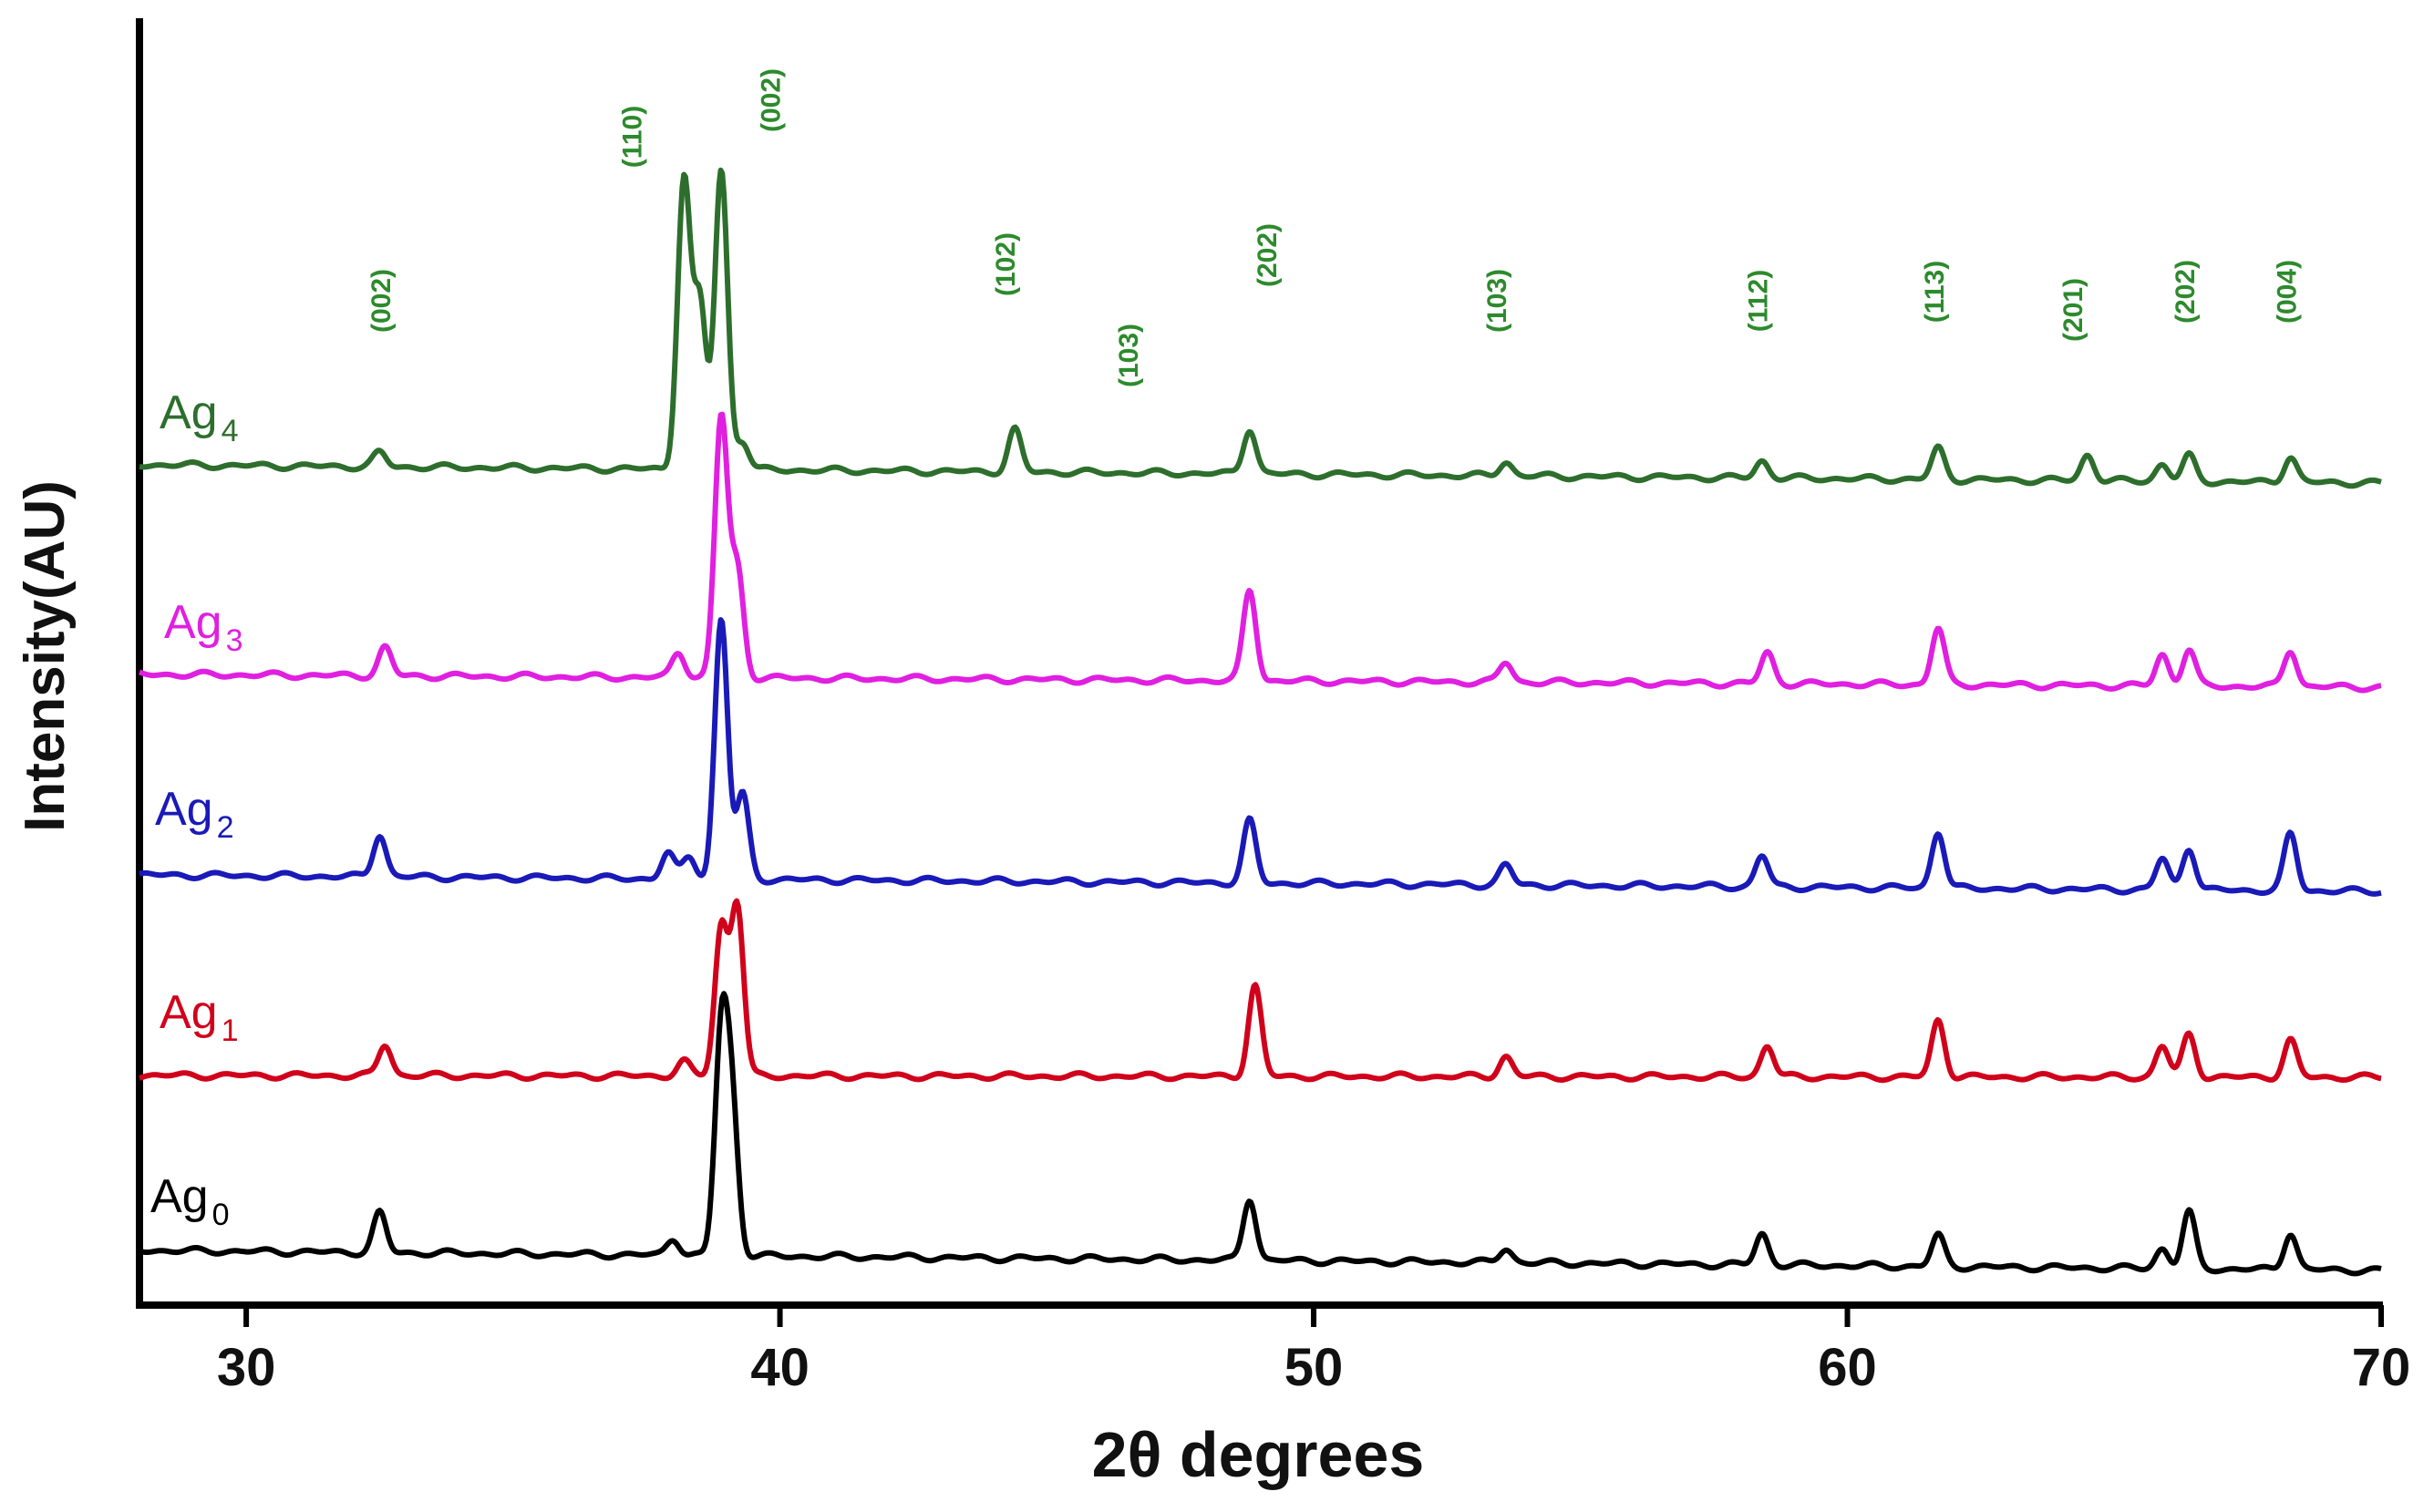 This screenshot has height=1512, width=2434. I want to click on x-tick-label: 30, so click(246, 1367).